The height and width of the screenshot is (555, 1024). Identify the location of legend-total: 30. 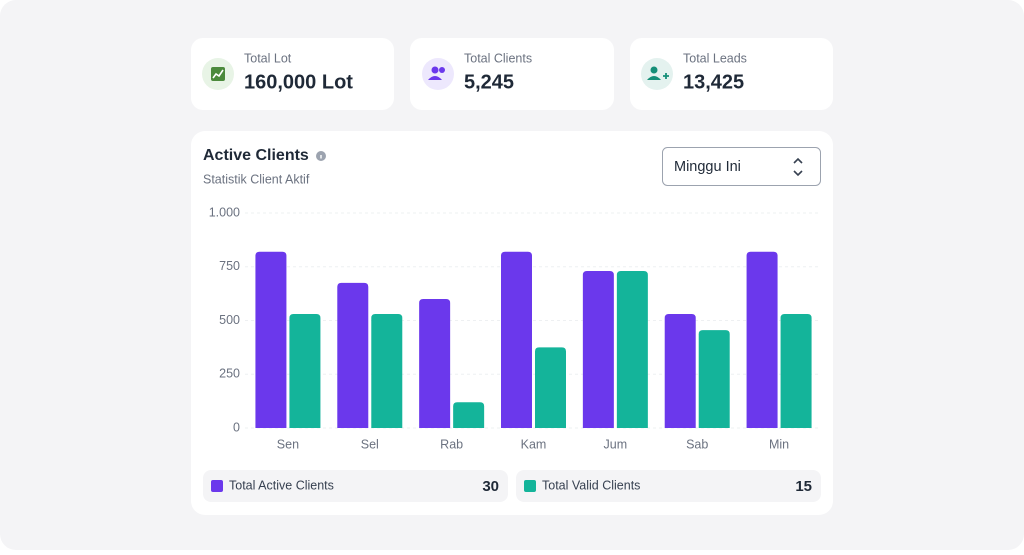
(490, 486).